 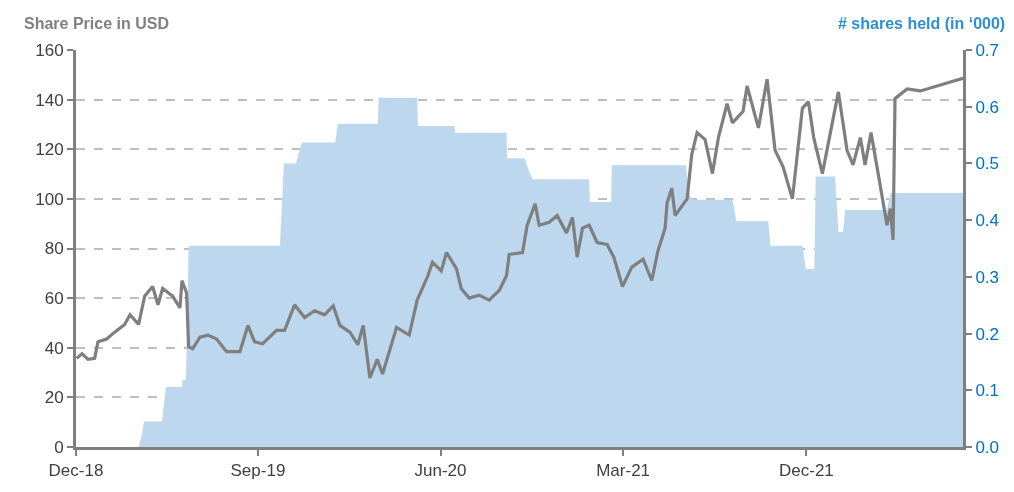 I want to click on x-tick-label: Jun-20, so click(x=440, y=471).